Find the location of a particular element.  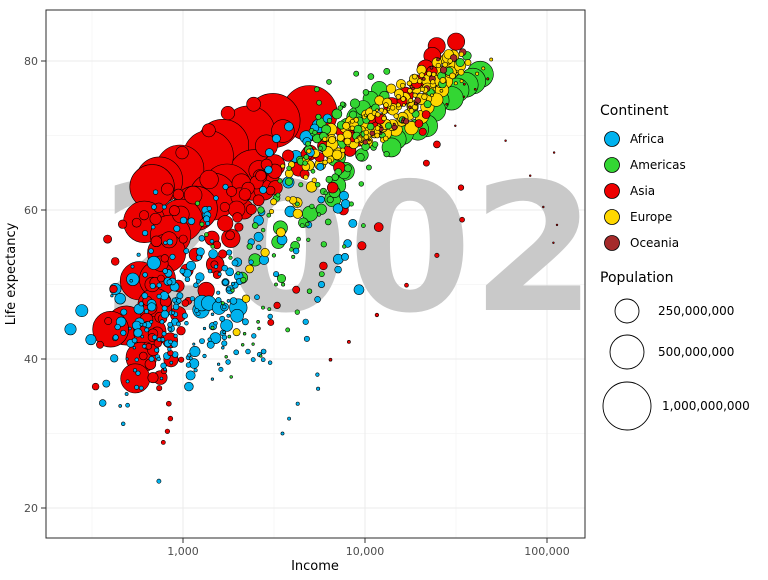

africa-swatch-icon is located at coordinates (612, 139).